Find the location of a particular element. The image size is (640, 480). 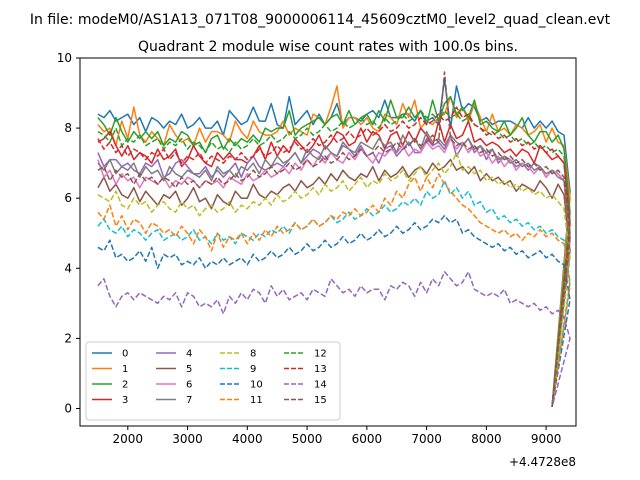

legend-label-4: 4 is located at coordinates (189, 354).